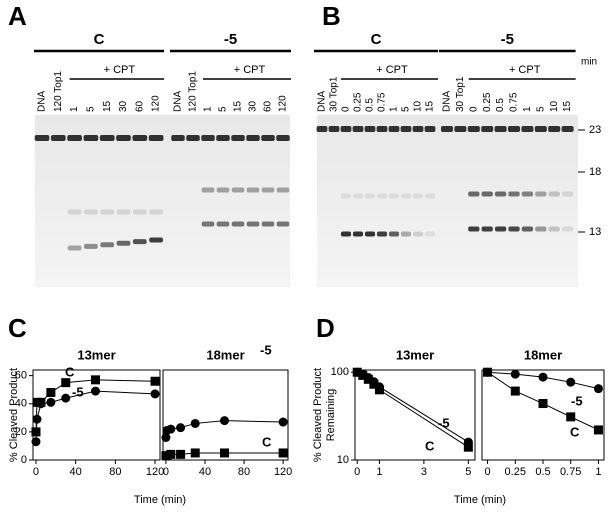 This screenshot has height=531, width=609. Describe the element at coordinates (283, 103) in the screenshot. I see `lane-label: 120` at that location.